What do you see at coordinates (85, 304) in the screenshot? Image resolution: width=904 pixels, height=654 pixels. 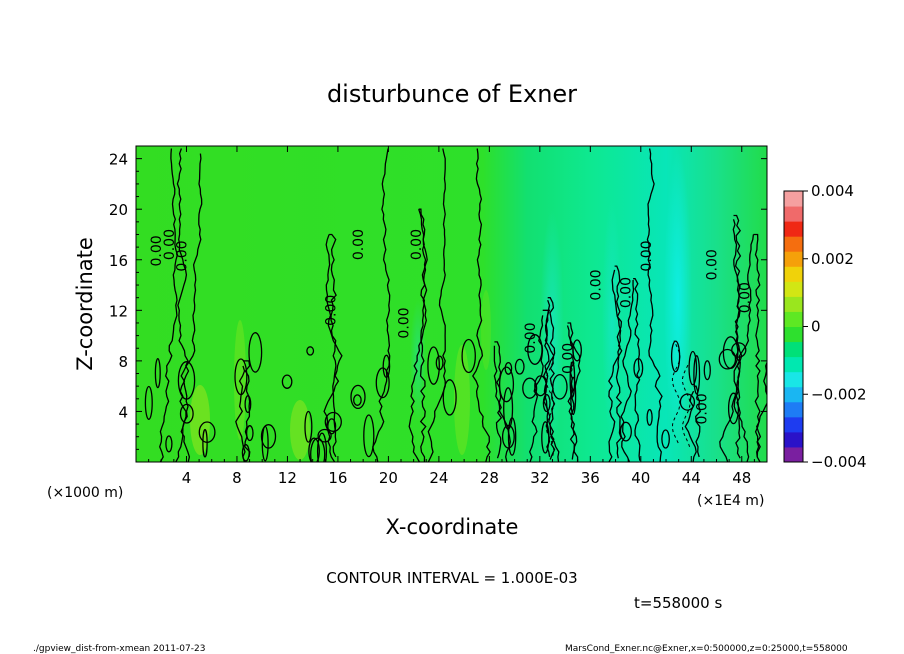 I see `y-axis-label: Z-coordinate` at bounding box center [85, 304].